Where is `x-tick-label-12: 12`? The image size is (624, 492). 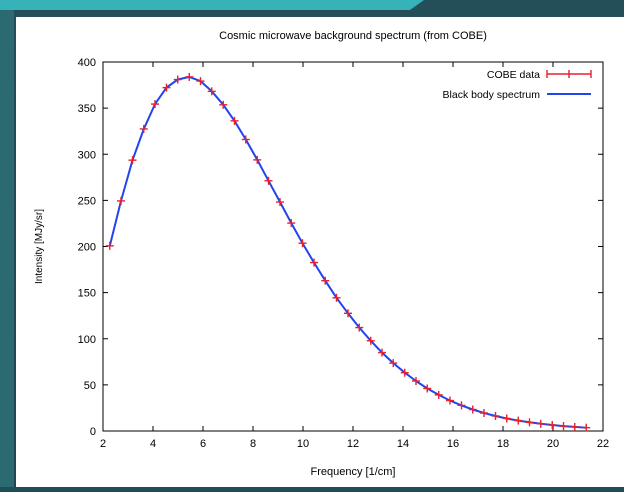 x-tick-label-12: 12 is located at coordinates (353, 444).